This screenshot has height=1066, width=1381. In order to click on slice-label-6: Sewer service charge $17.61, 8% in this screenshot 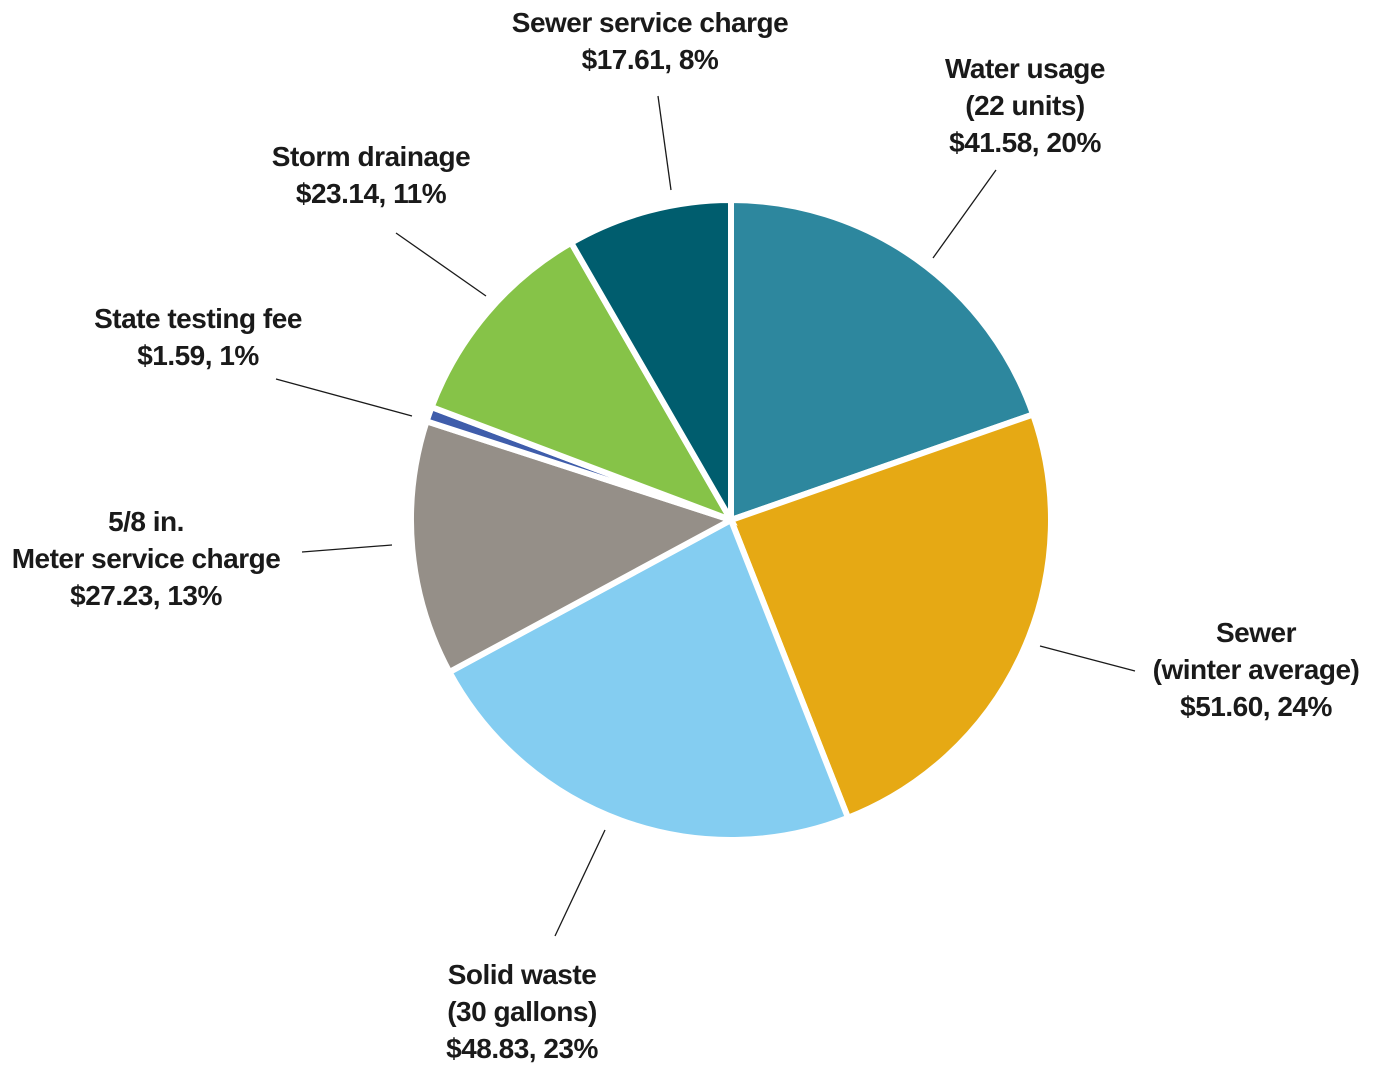, I will do `click(650, 41)`.